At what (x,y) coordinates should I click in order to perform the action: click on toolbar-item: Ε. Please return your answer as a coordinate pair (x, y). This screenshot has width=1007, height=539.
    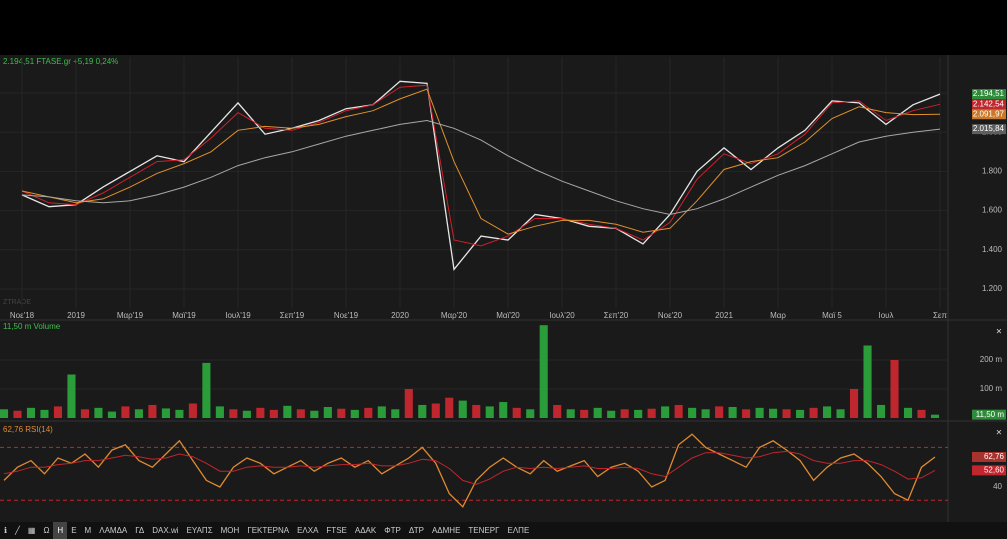
    Looking at the image, I should click on (74, 530).